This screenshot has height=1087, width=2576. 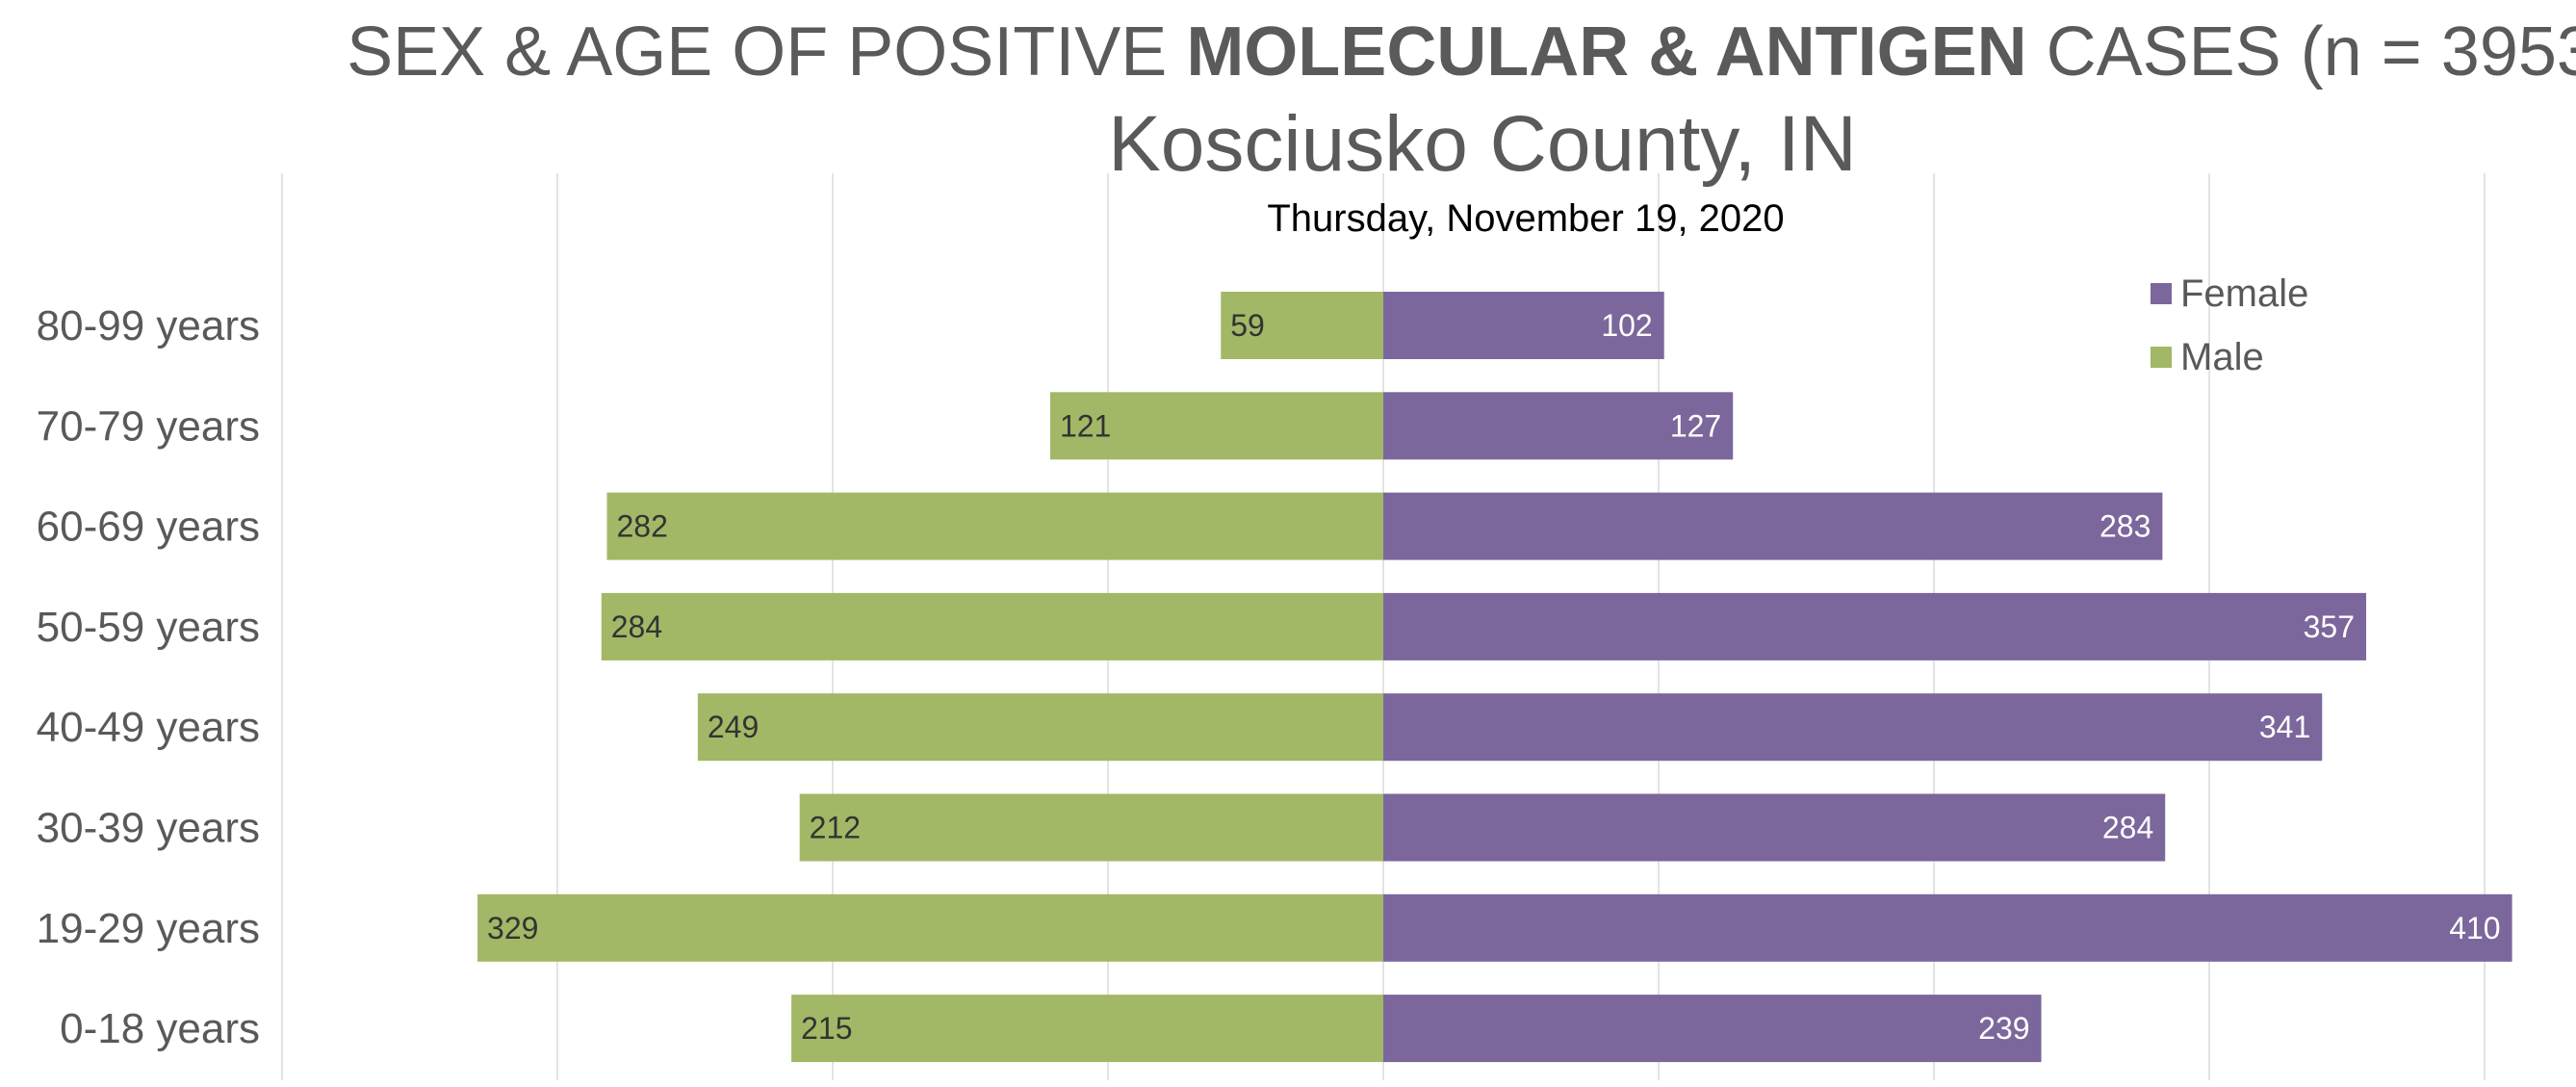 What do you see at coordinates (642, 526) in the screenshot?
I see `data-label-male: 282` at bounding box center [642, 526].